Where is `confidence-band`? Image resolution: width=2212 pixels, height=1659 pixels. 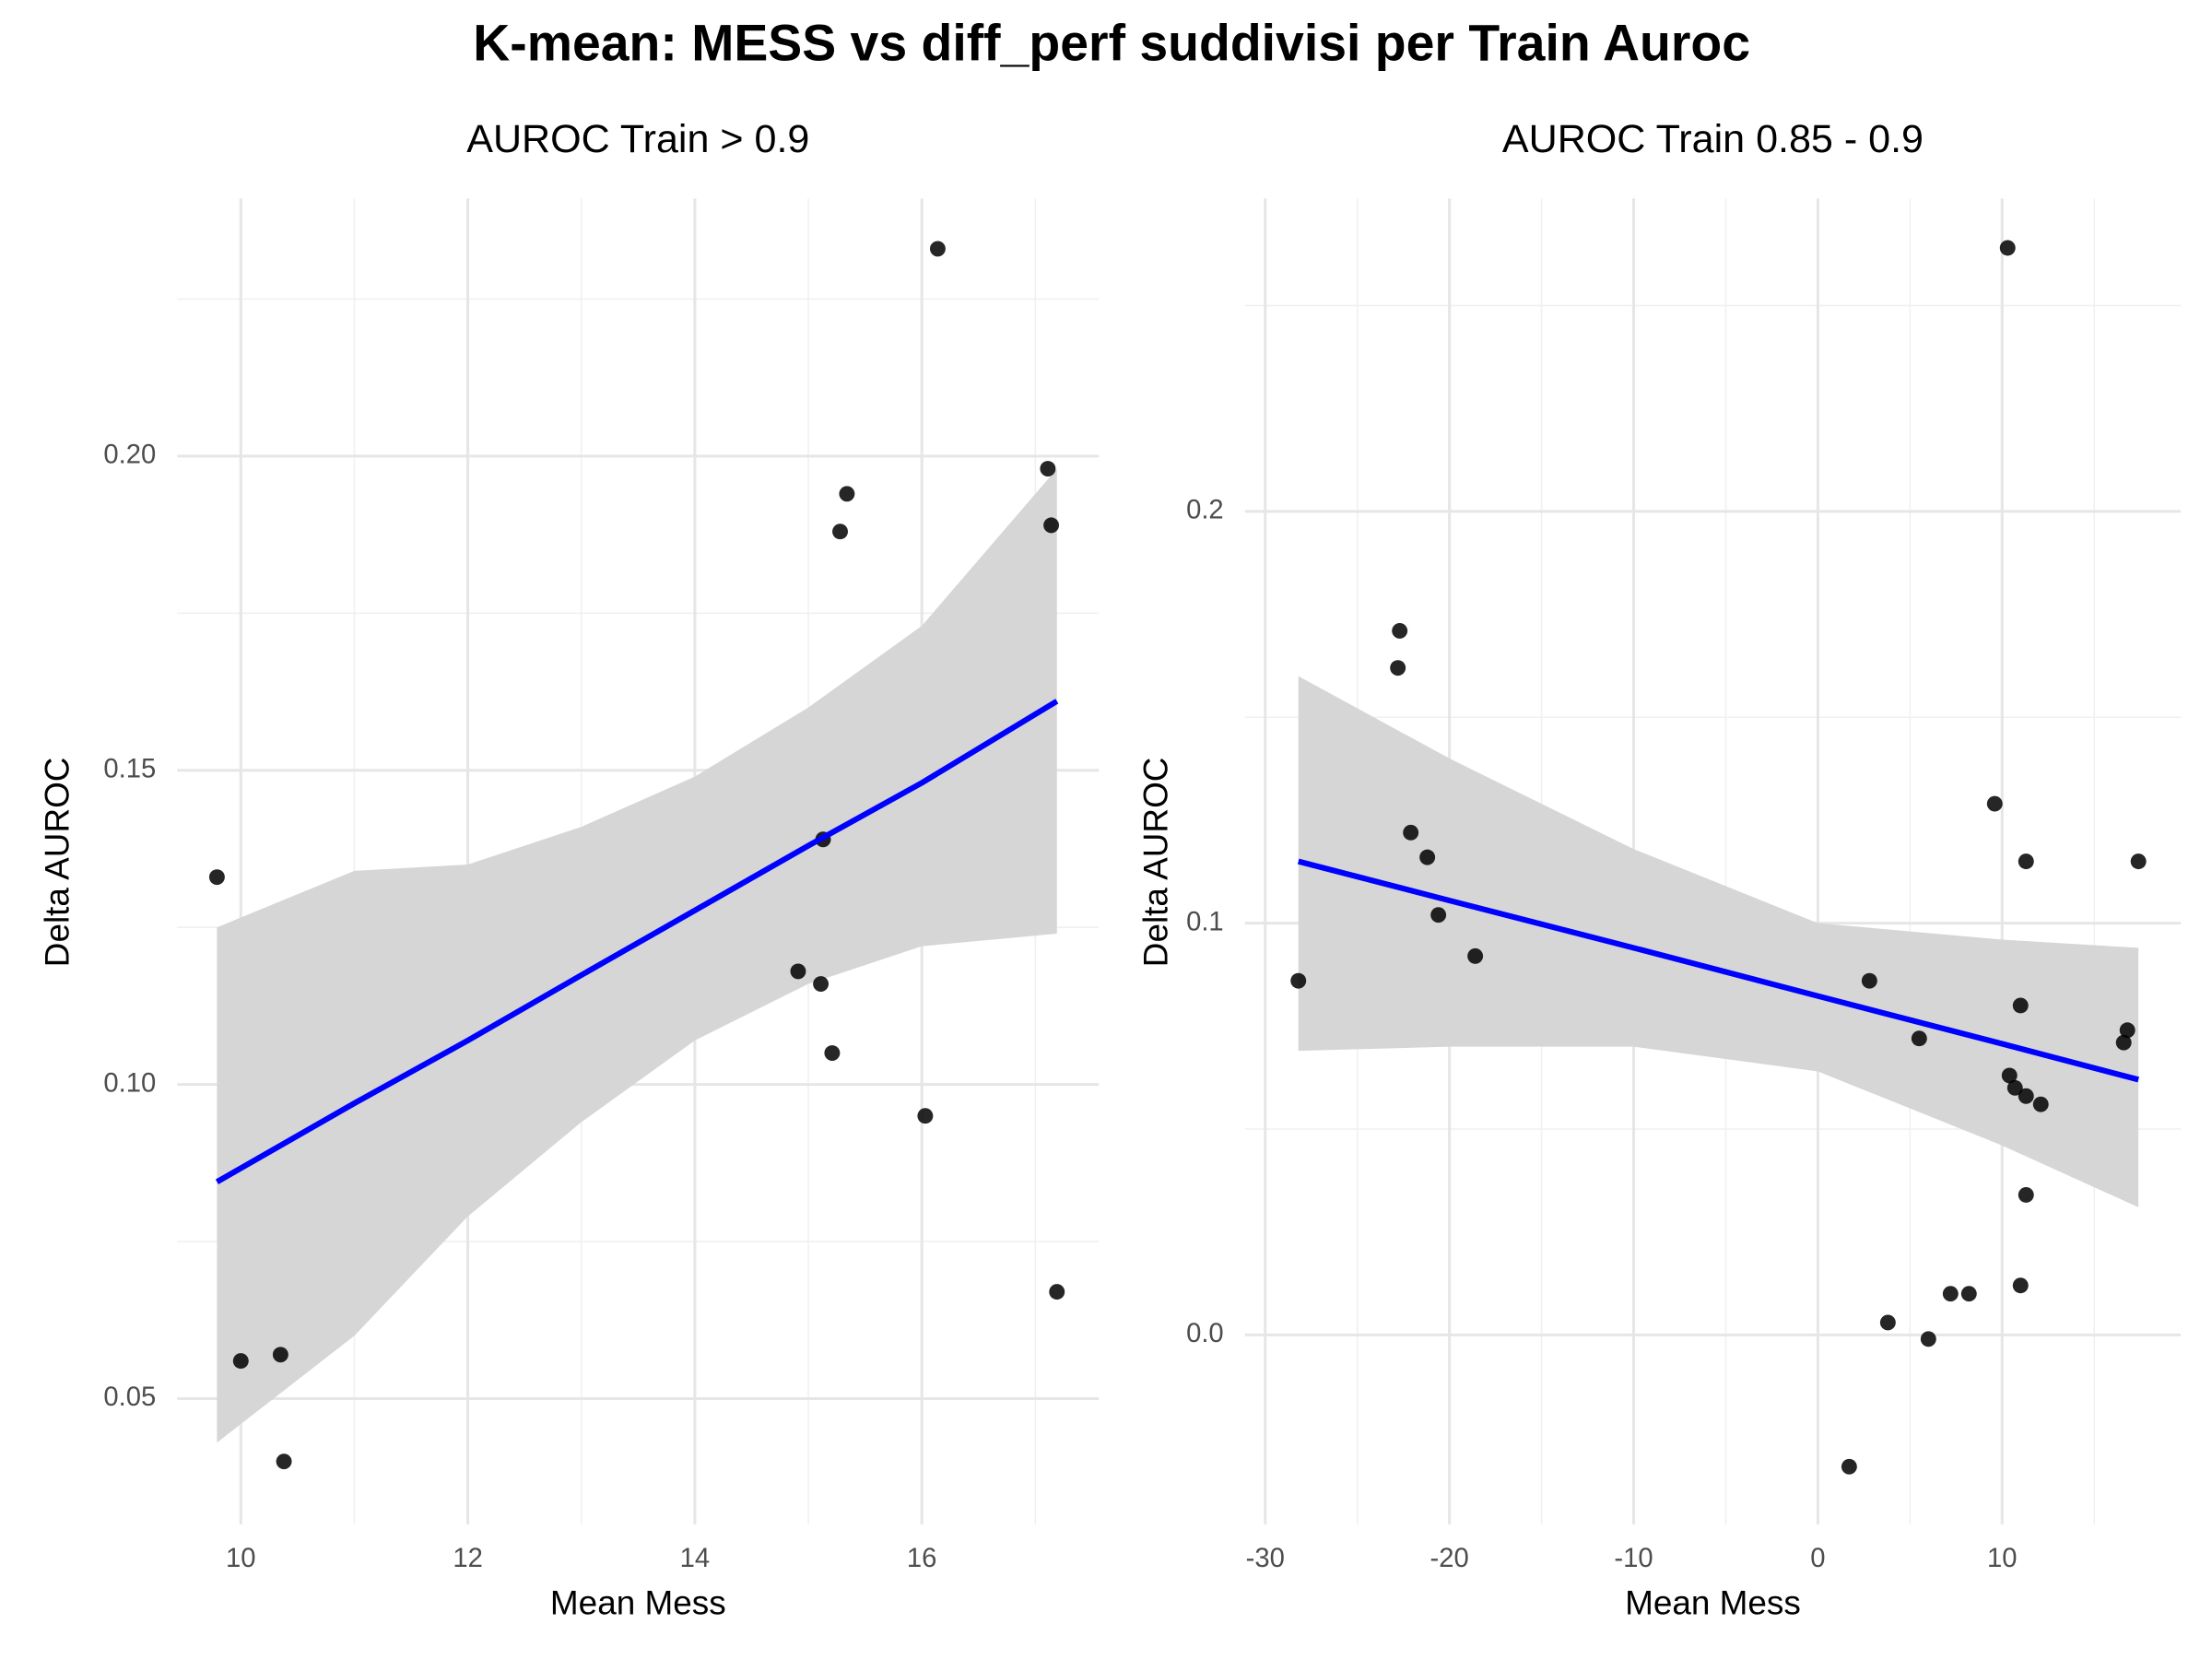
confidence-band is located at coordinates (1718, 941).